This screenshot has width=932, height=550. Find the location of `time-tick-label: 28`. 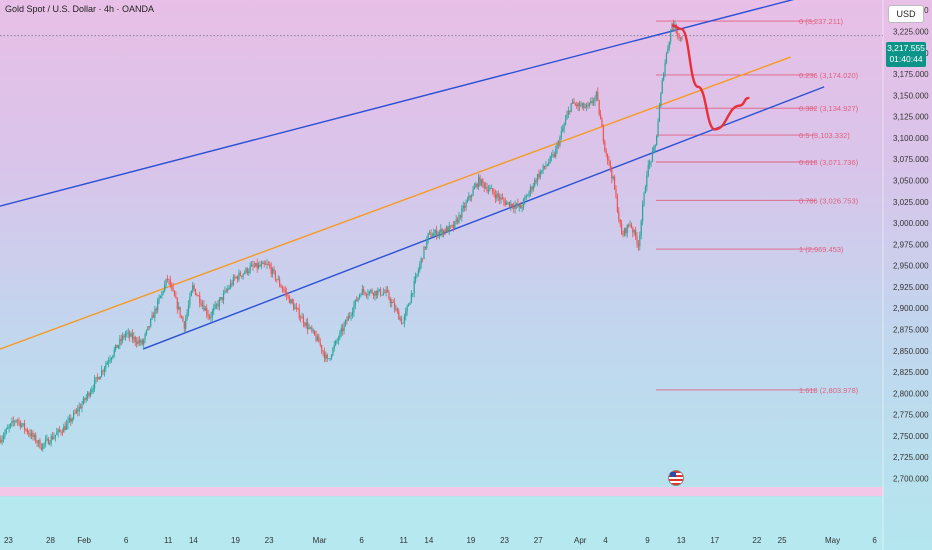

time-tick-label: 28 is located at coordinates (50, 540).